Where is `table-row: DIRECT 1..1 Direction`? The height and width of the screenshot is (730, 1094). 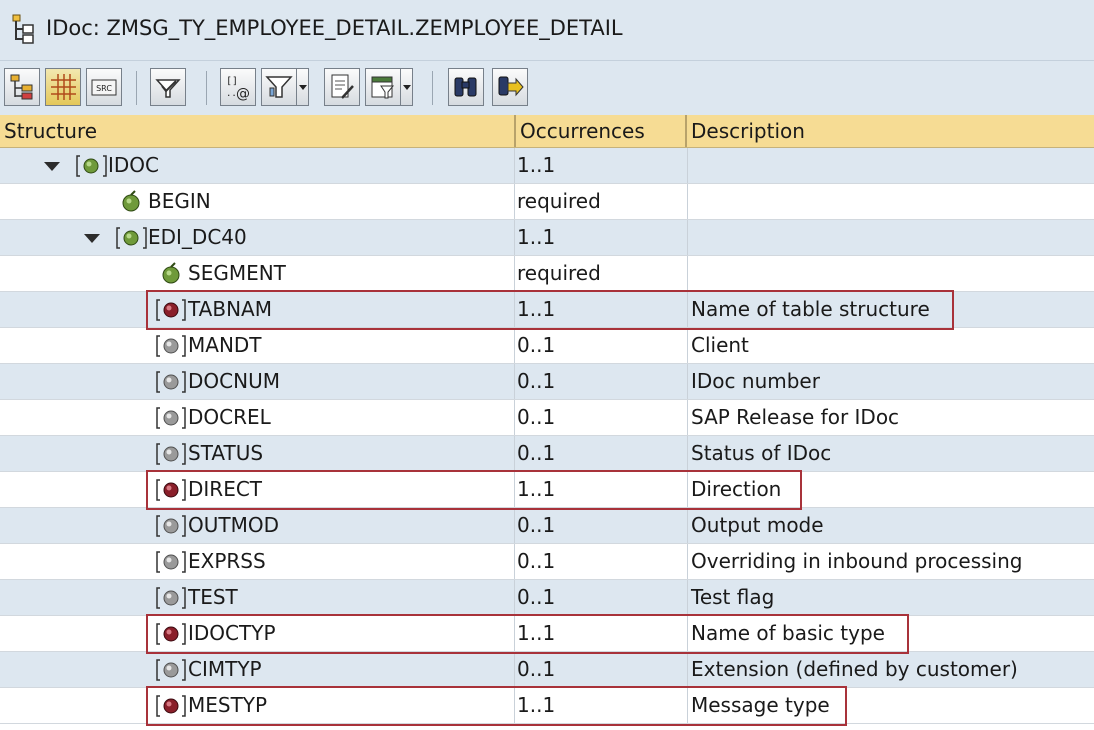 table-row: DIRECT 1..1 Direction is located at coordinates (547, 490).